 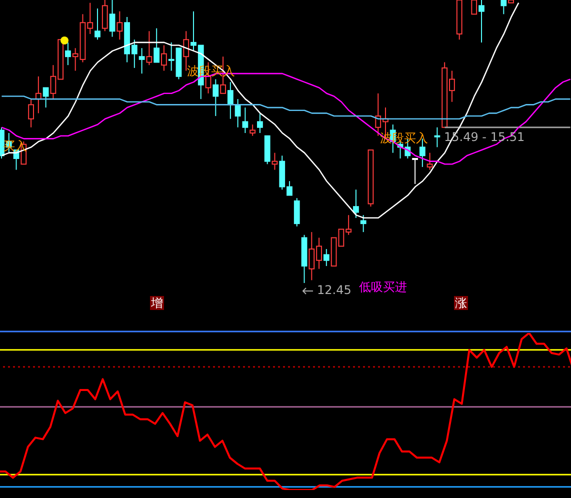 What do you see at coordinates (461, 303) in the screenshot?
I see `text: 涨` at bounding box center [461, 303].